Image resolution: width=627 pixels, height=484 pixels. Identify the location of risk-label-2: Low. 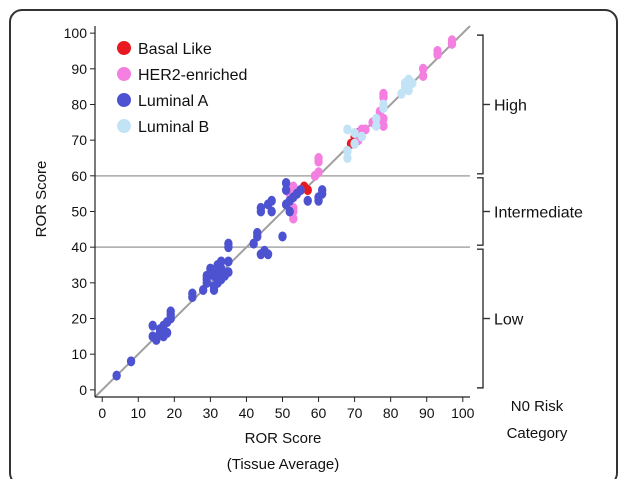
(509, 320).